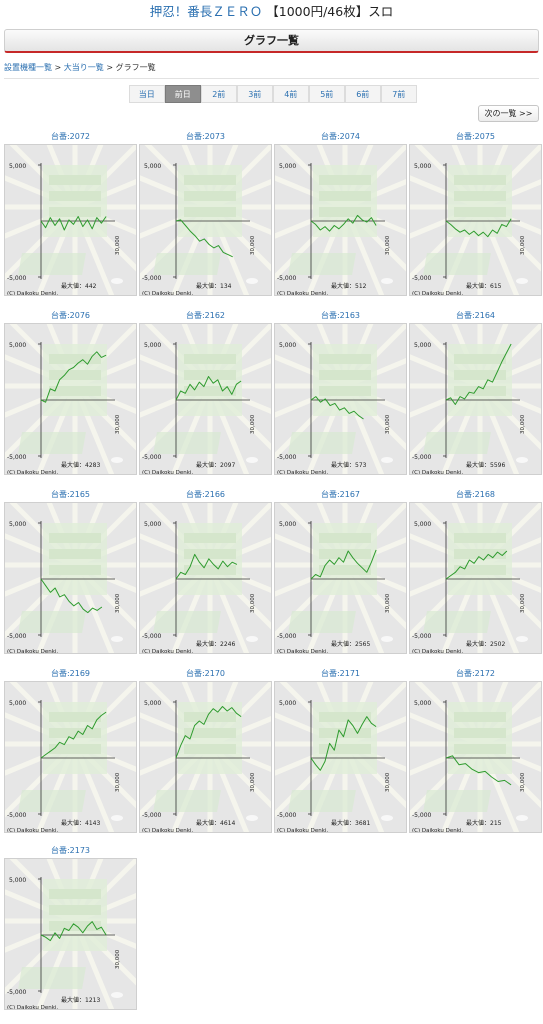 Image resolution: width=543 pixels, height=1024 pixels. What do you see at coordinates (340, 315) in the screenshot?
I see `machine-number-link: 台番:2163` at bounding box center [340, 315].